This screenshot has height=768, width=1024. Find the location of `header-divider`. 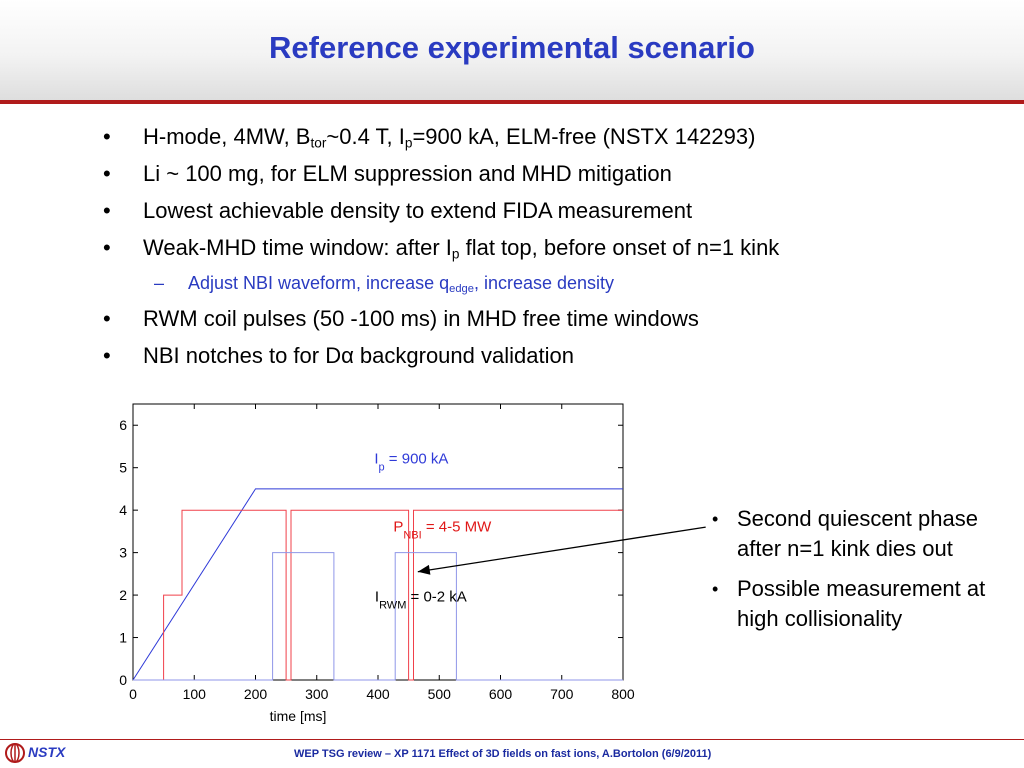

header-divider is located at coordinates (512, 102).